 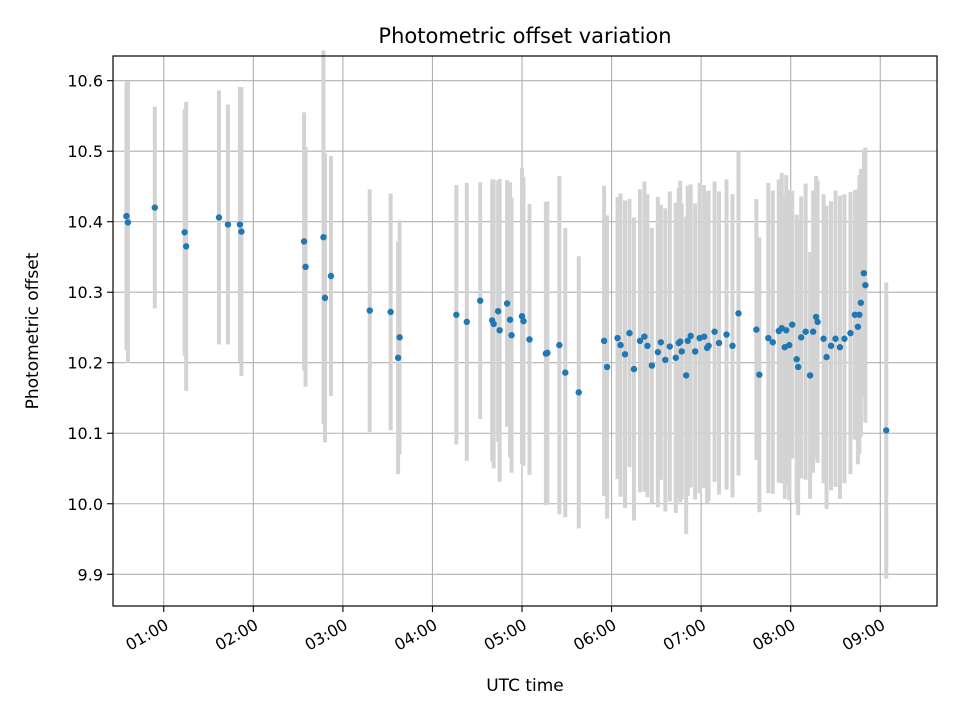 I want to click on y-tick-label: 10.6, so click(x=85, y=81).